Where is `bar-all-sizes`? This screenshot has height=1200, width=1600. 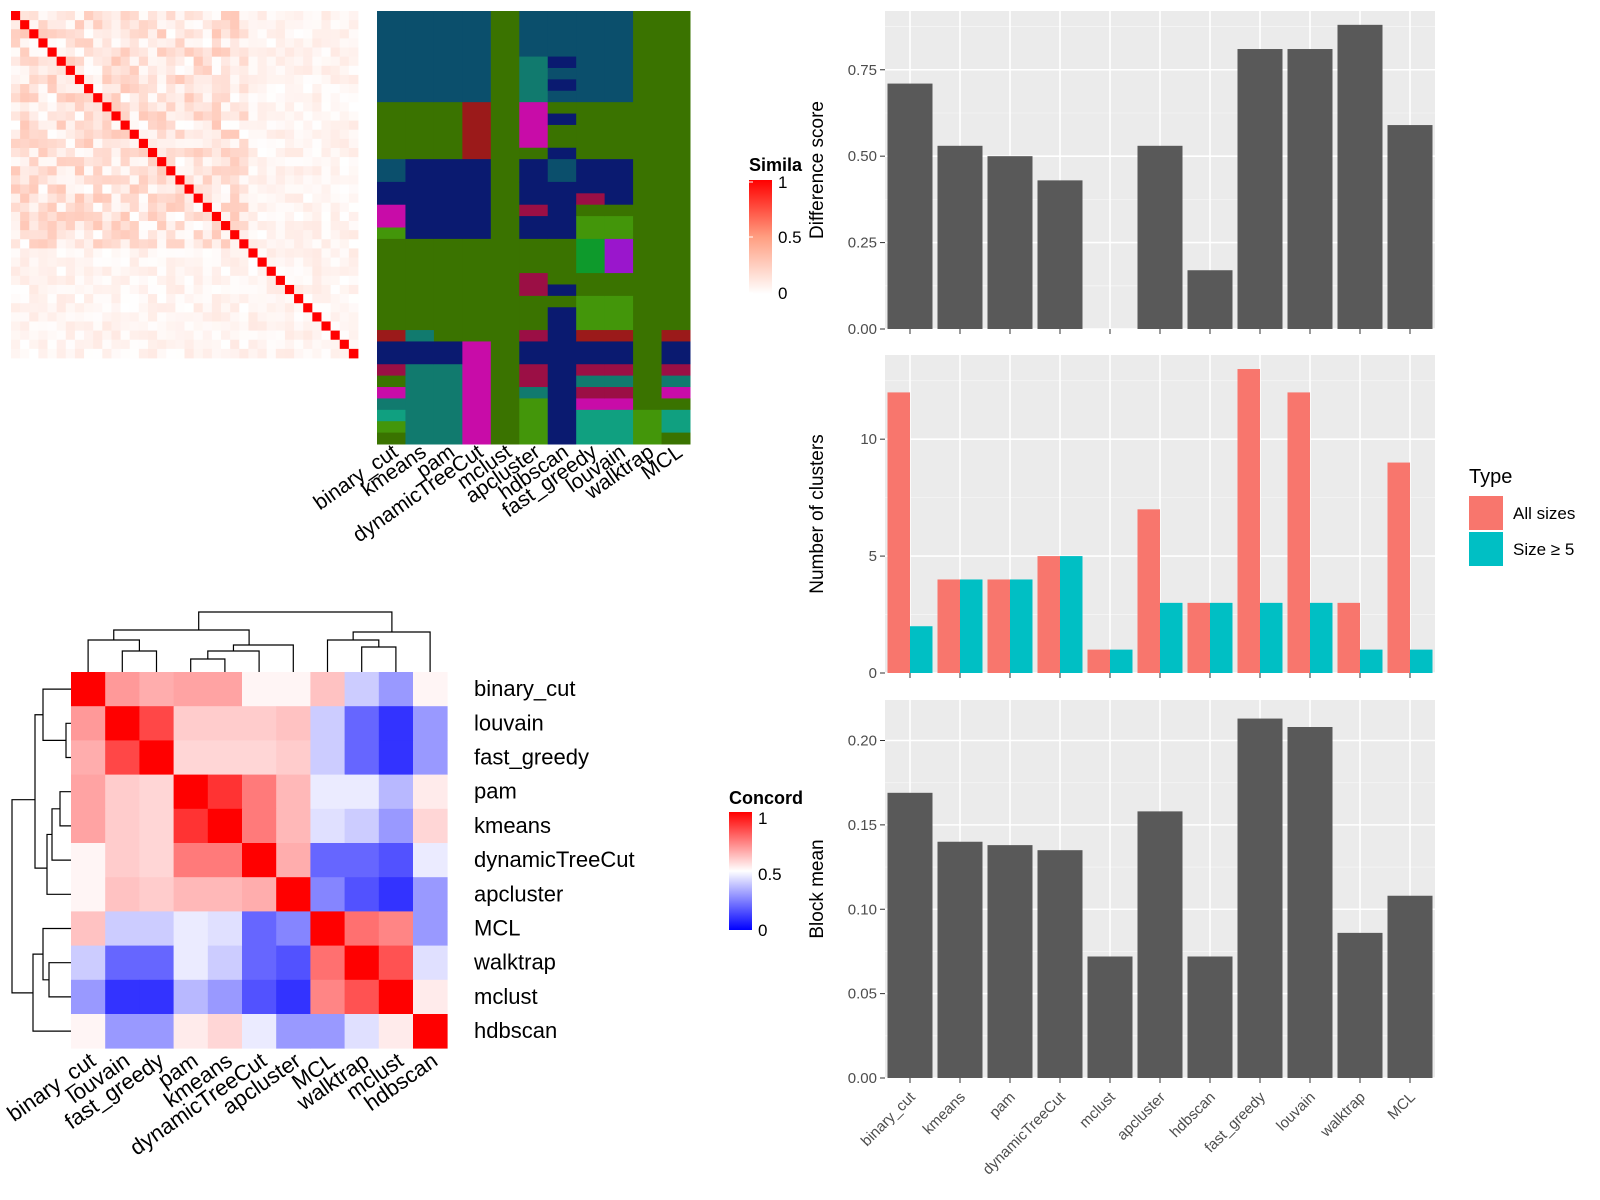
bar-all-sizes is located at coordinates (1198, 637).